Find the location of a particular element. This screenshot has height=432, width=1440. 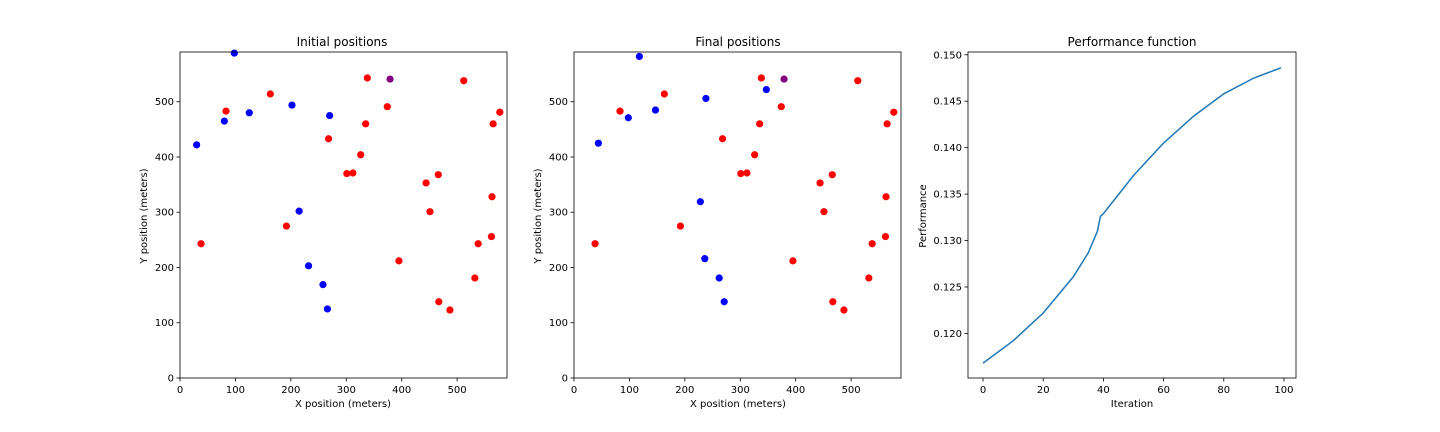

ylabel-performance-function: Performance is located at coordinates (923, 215).